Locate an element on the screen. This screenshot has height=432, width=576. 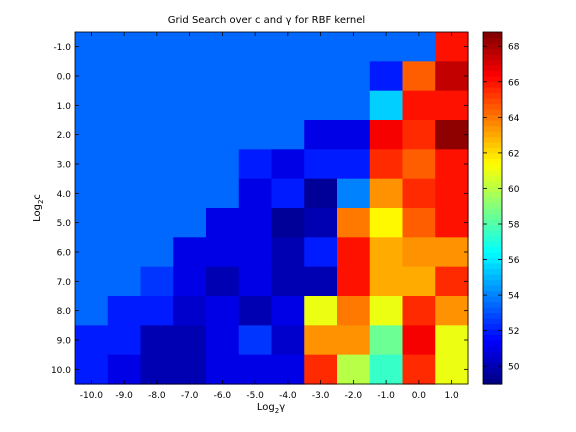
colorbar-frame is located at coordinates (492, 208).